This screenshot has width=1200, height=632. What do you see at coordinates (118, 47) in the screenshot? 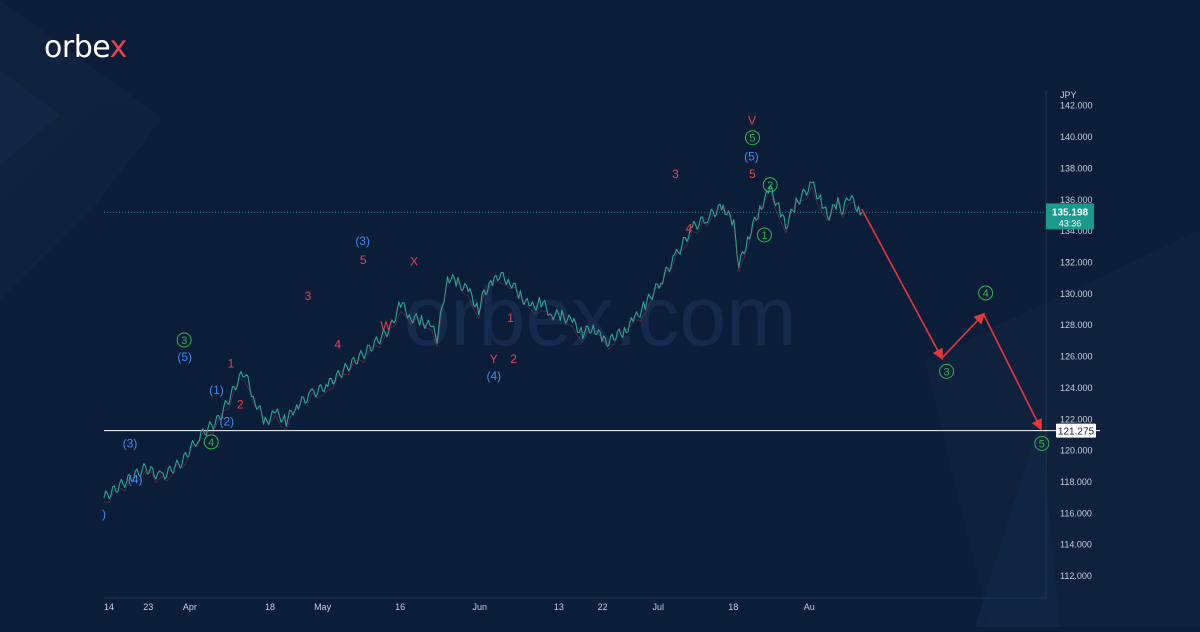
I see `logo-x-mark: x` at bounding box center [118, 47].